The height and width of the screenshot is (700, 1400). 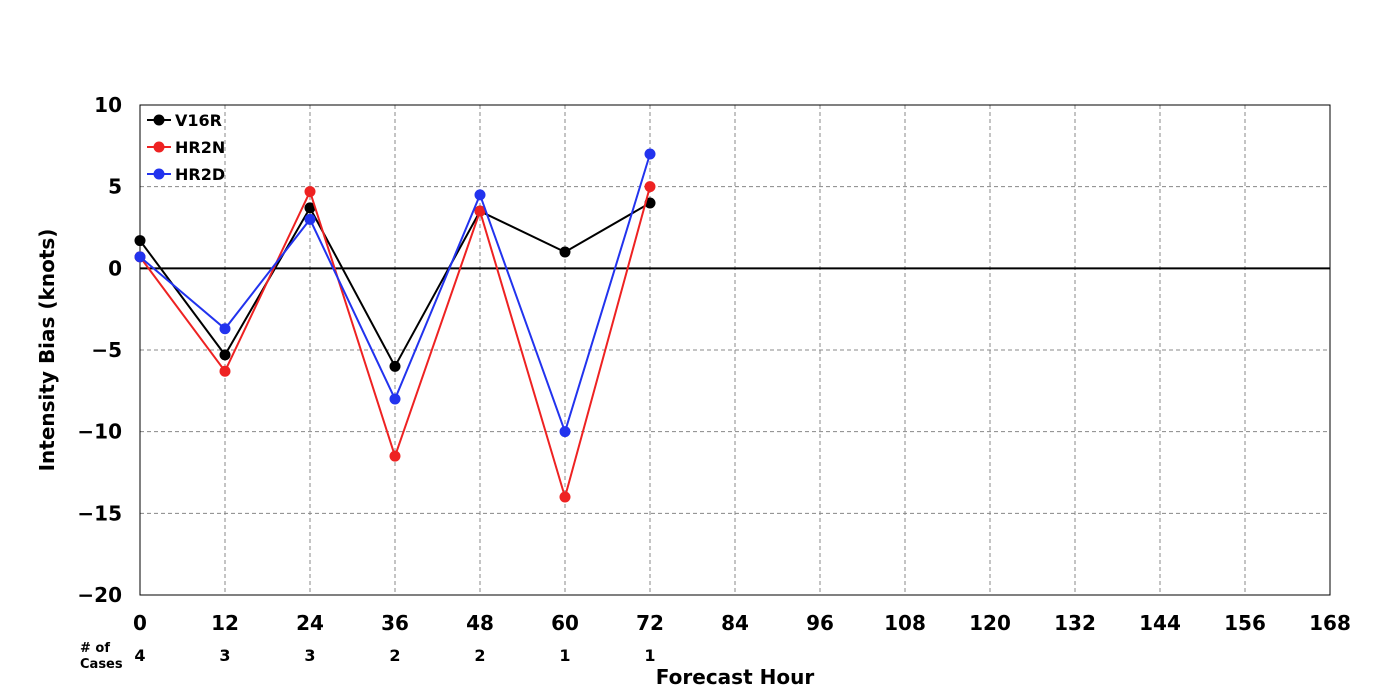 I want to click on x-tick-label: 156, so click(x=1245, y=623).